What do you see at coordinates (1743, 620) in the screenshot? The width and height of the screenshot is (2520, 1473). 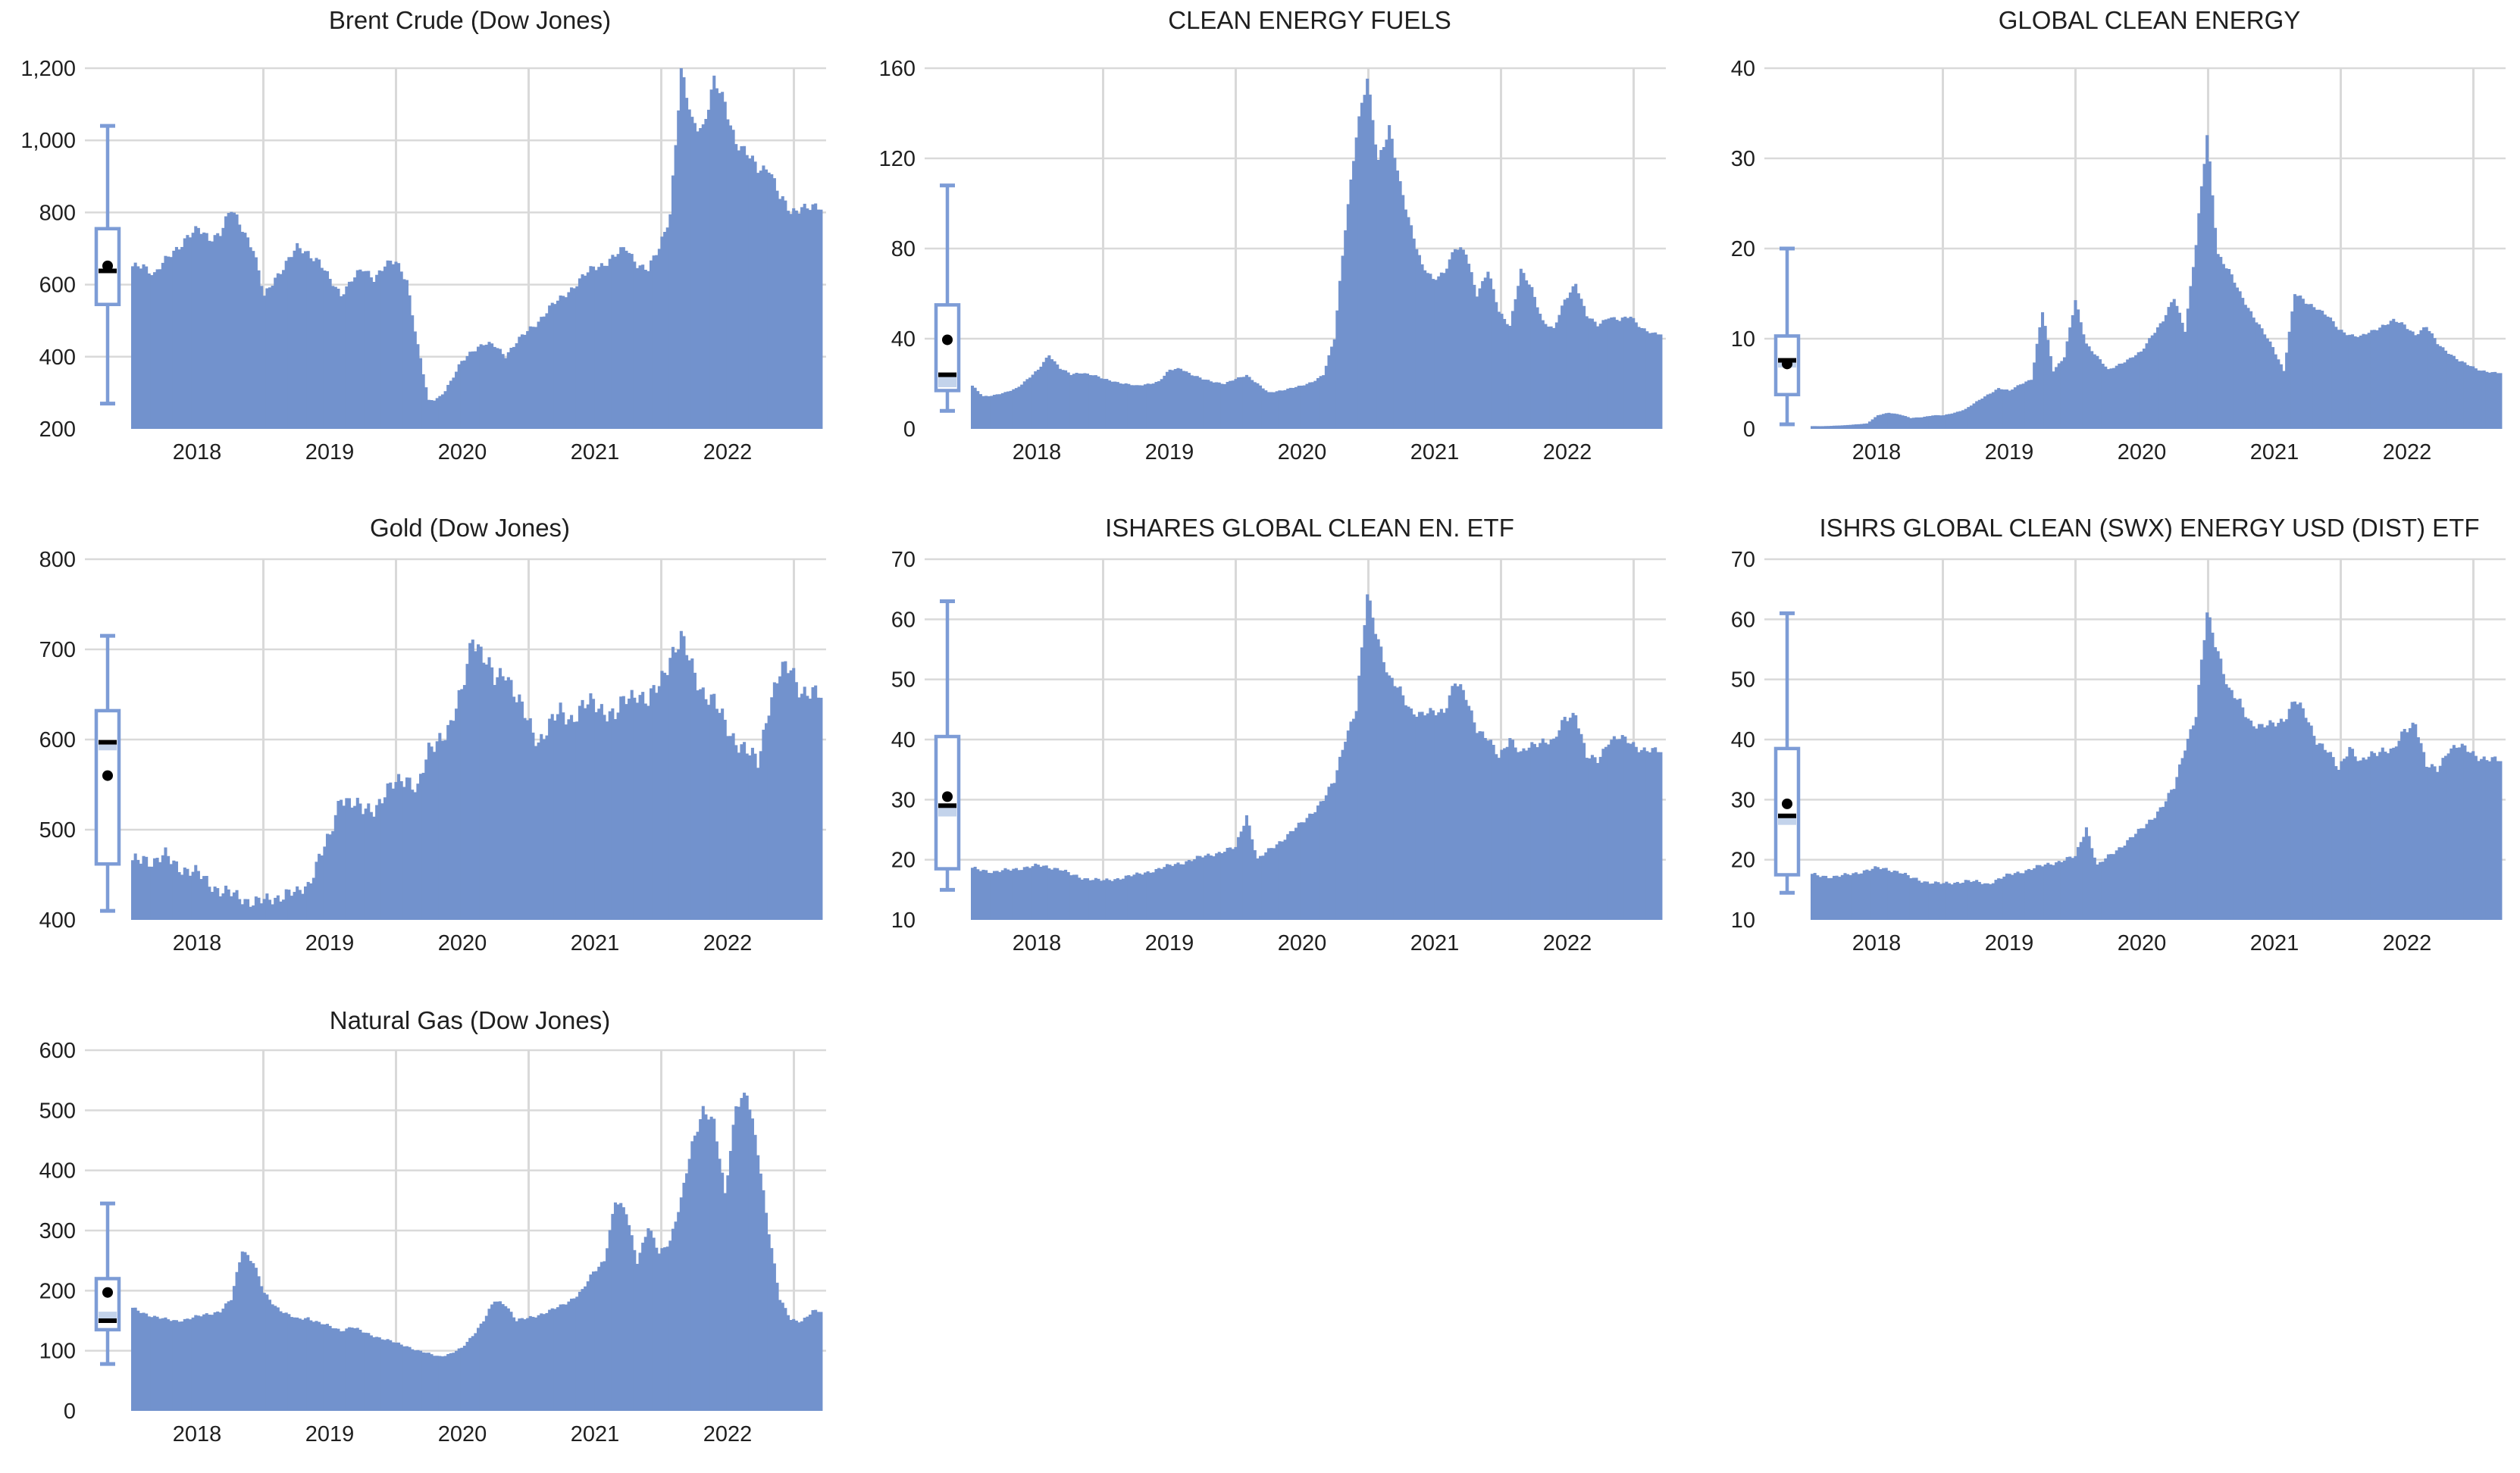 I see `y-tick-label: 60` at bounding box center [1743, 620].